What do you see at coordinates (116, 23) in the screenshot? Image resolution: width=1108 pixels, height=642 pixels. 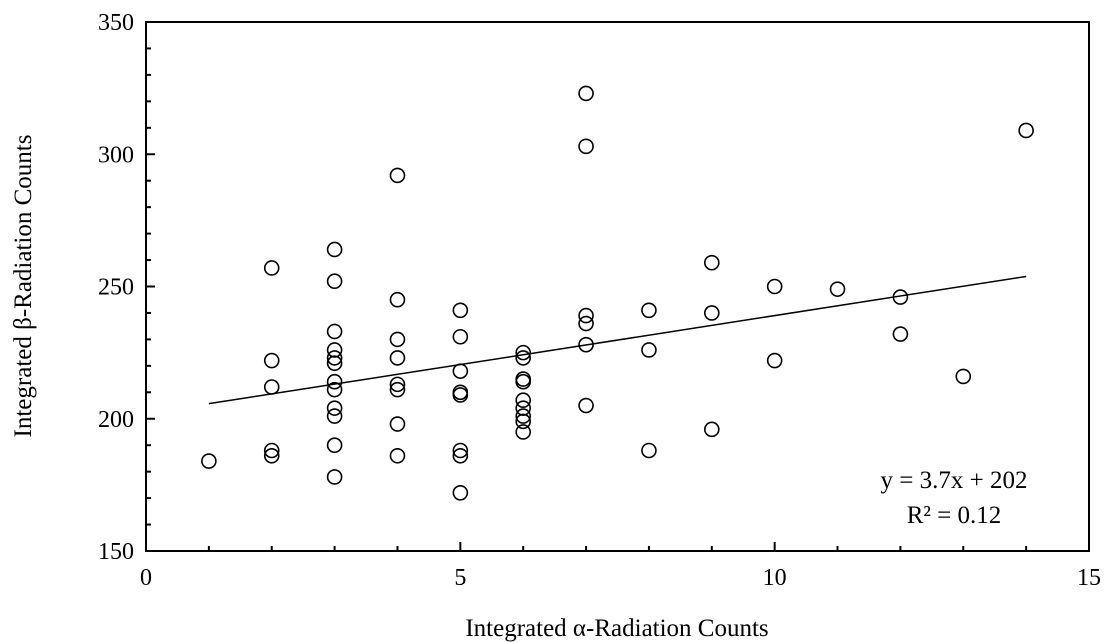 I see `y-tick-label: 350` at bounding box center [116, 23].